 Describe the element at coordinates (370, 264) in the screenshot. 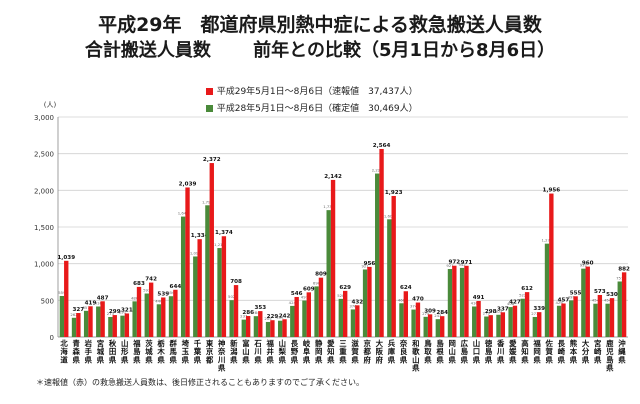

I see `data-label-current: 956` at that location.